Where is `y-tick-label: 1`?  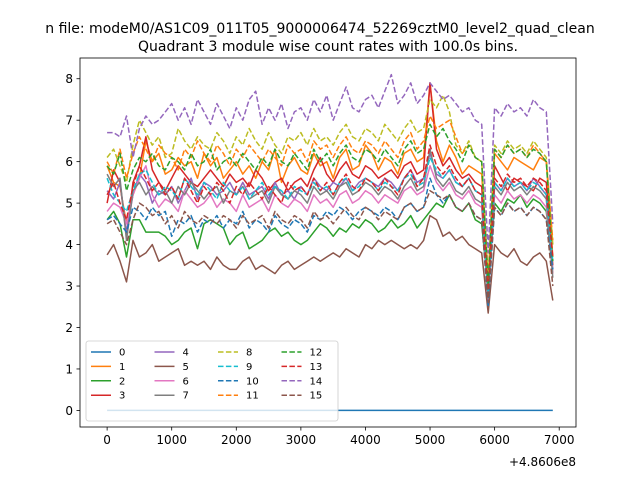 y-tick-label: 1 is located at coordinates (69, 369).